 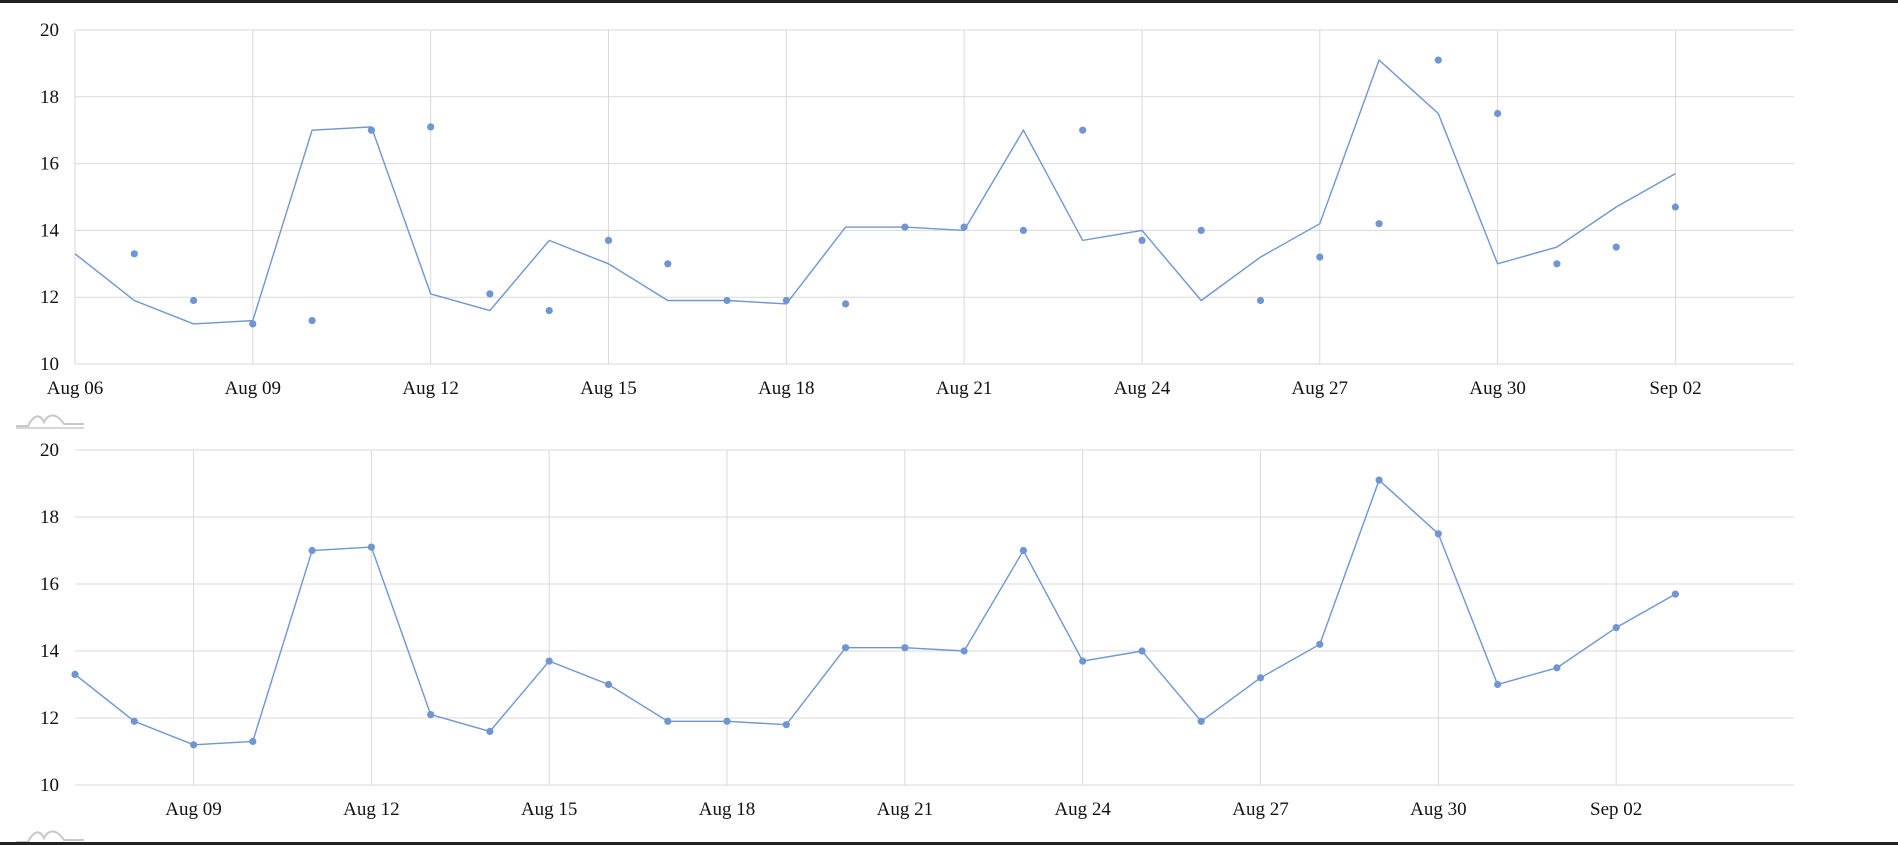 What do you see at coordinates (50, 835) in the screenshot?
I see `chart-overview-icon-bottom` at bounding box center [50, 835].